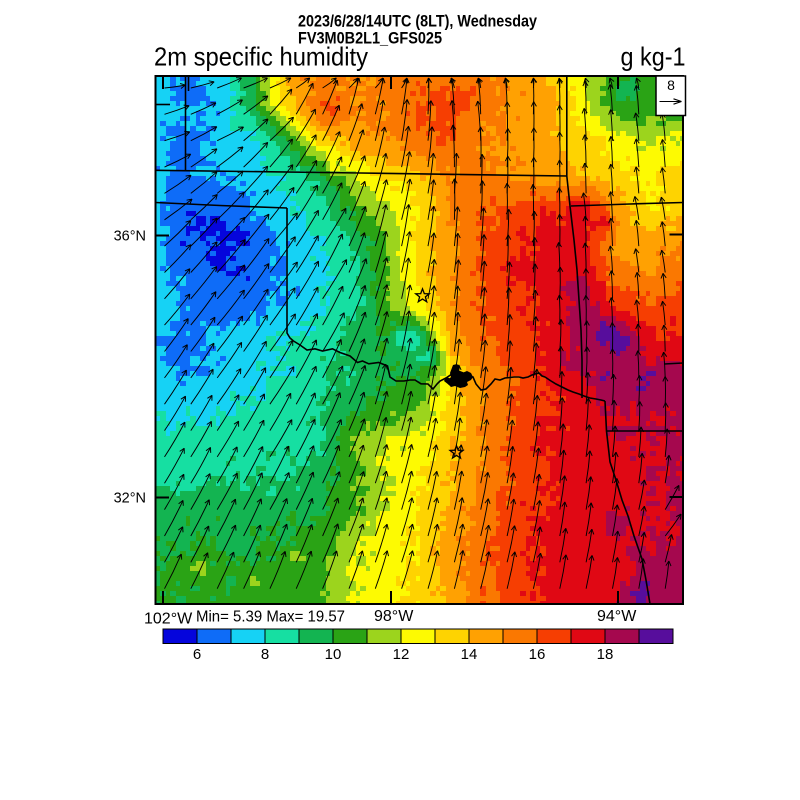 This screenshot has height=800, width=800. I want to click on svg-text: 2m specific humidity, so click(261, 57).